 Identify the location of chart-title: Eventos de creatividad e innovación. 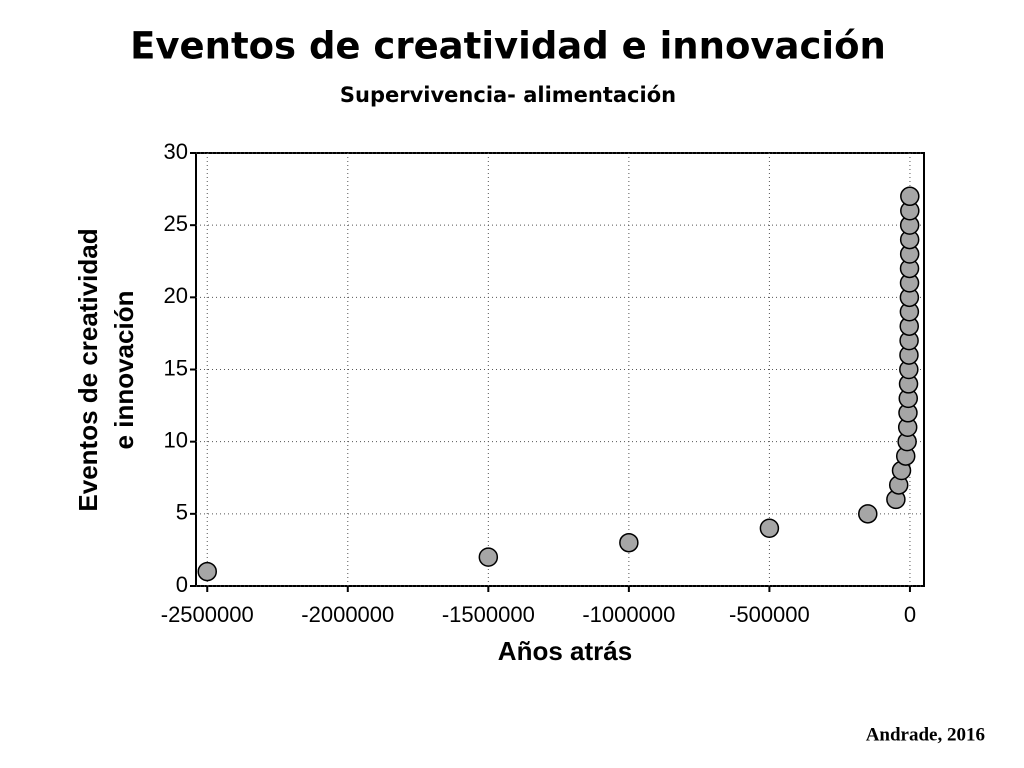
(508, 46).